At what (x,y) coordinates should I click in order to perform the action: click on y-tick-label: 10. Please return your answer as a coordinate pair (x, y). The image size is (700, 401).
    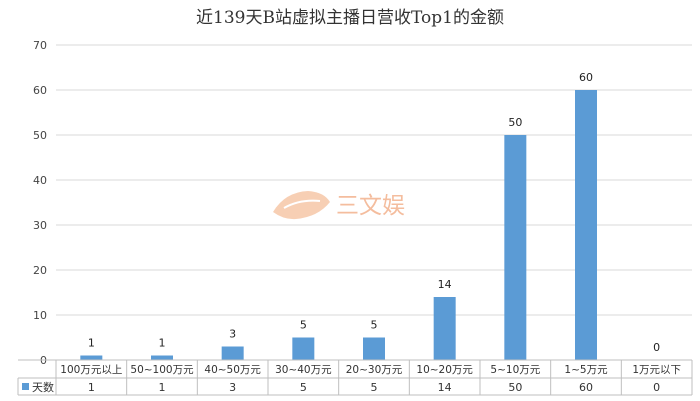
    Looking at the image, I should click on (40, 315).